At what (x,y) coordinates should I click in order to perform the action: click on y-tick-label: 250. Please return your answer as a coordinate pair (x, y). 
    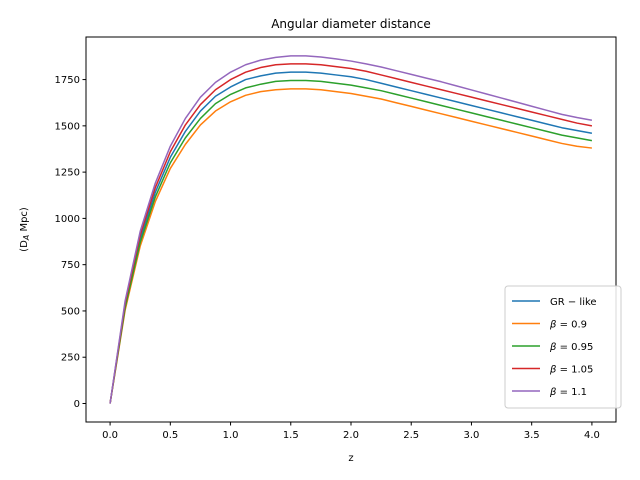
    Looking at the image, I should click on (70, 358).